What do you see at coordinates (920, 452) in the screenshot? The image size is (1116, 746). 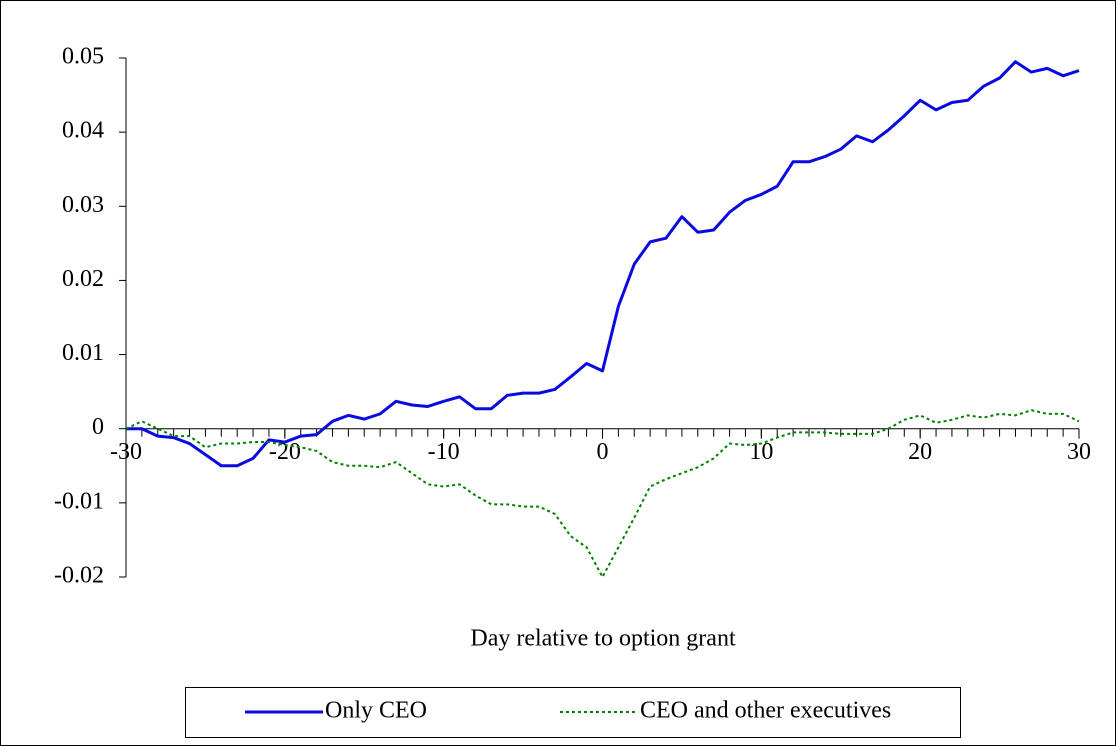 I see `x-tick-label: 20` at bounding box center [920, 452].